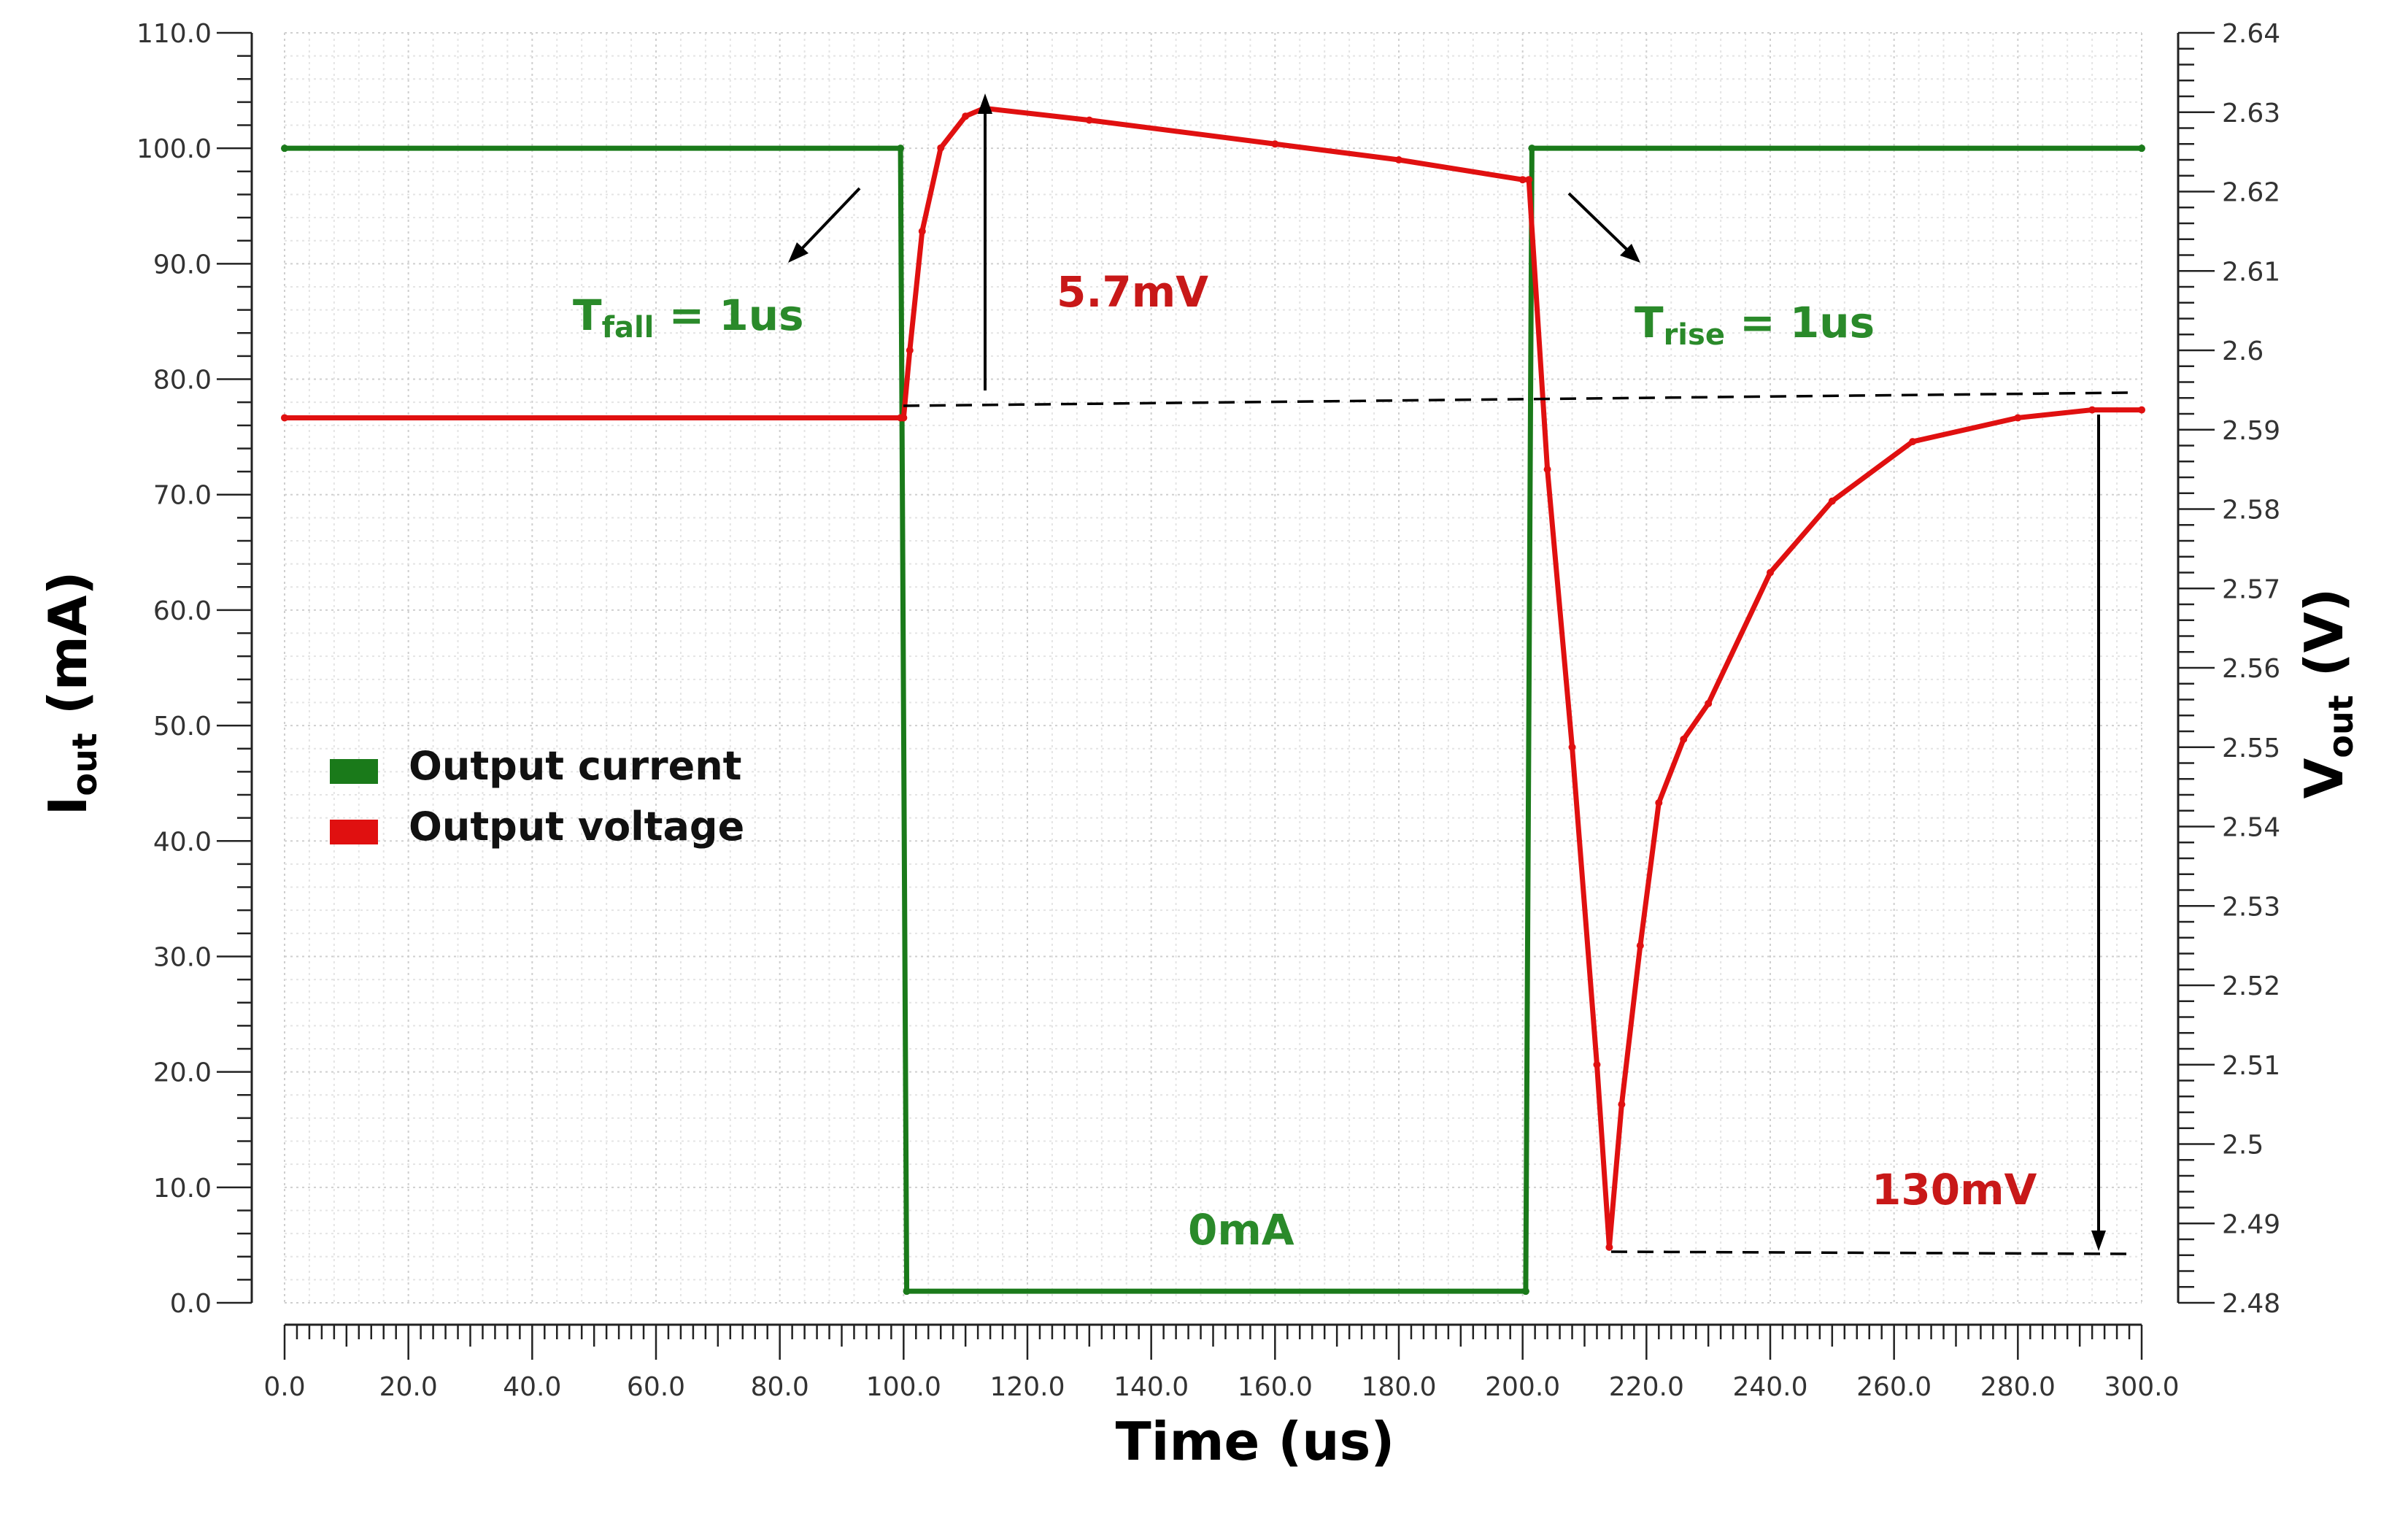 The width and height of the screenshot is (2408, 1513). What do you see at coordinates (1603, 227) in the screenshot?
I see `trise-arrow` at bounding box center [1603, 227].